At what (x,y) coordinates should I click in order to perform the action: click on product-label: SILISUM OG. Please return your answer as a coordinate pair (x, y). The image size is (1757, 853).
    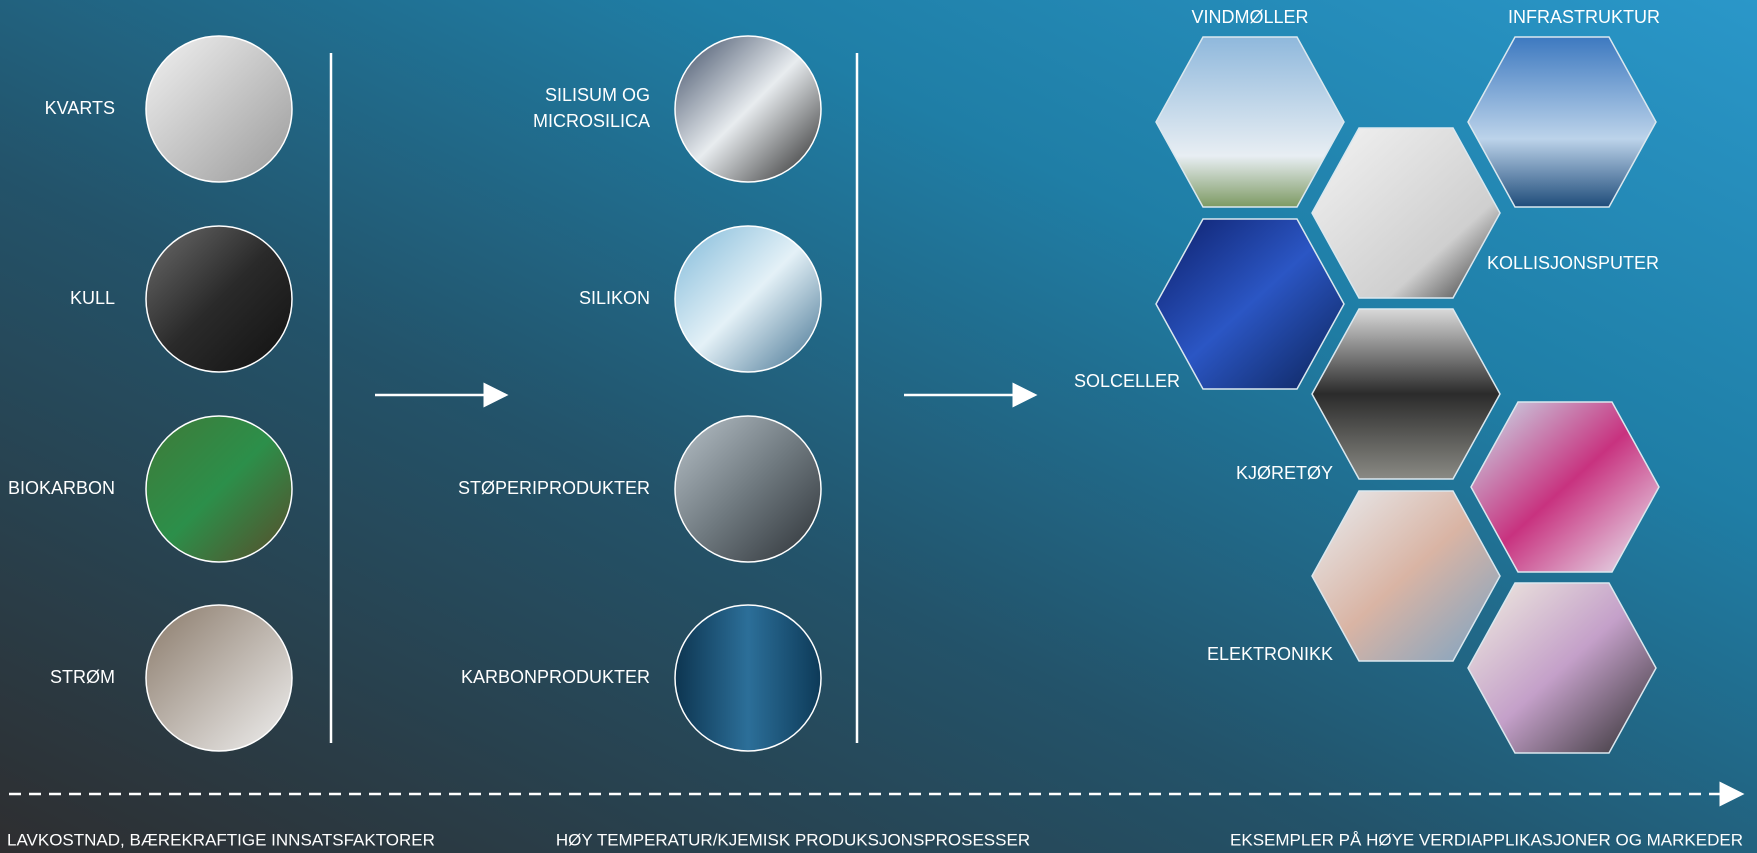
    Looking at the image, I should click on (597, 95).